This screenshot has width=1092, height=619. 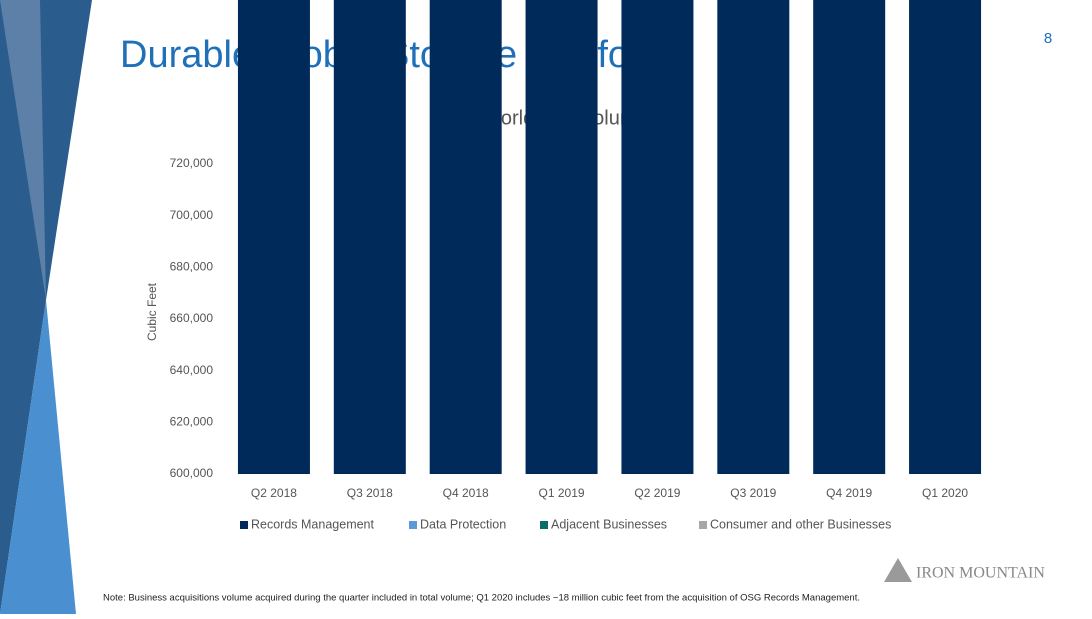 What do you see at coordinates (753, 493) in the screenshot?
I see `x-tick-label: Q3 2019` at bounding box center [753, 493].